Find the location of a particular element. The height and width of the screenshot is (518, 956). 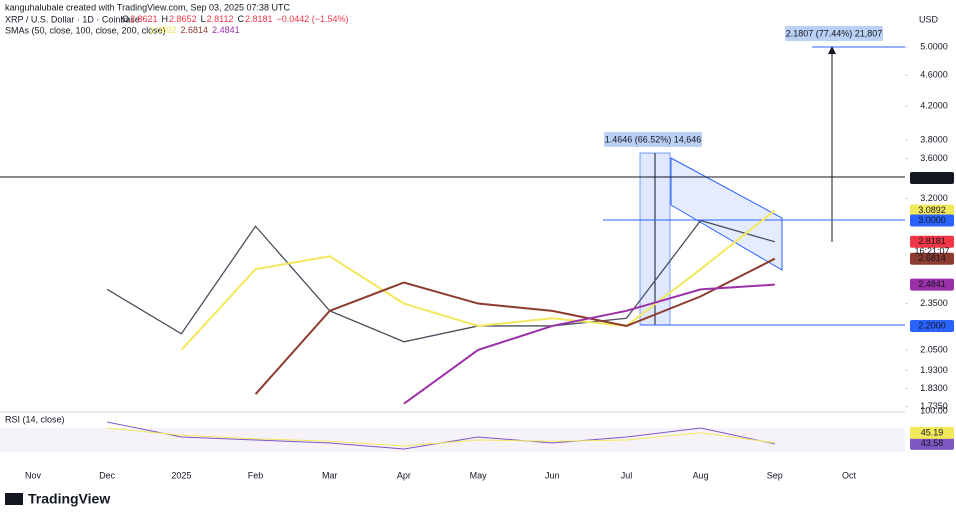

price-tag-label: 2.4841 is located at coordinates (932, 284).